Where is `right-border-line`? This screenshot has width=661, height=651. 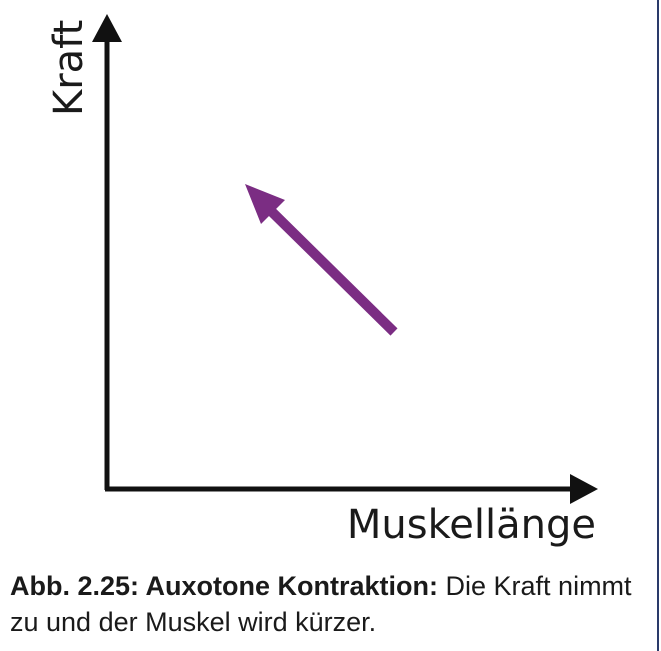
right-border-line is located at coordinates (658, 325).